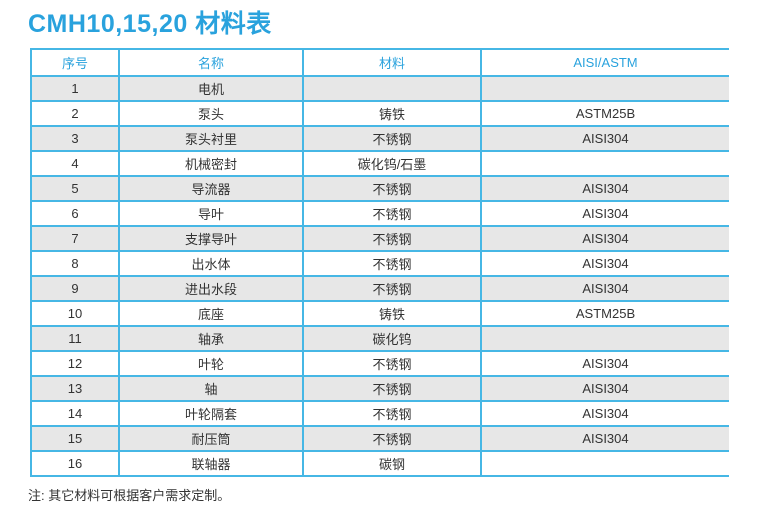  What do you see at coordinates (75, 113) in the screenshot?
I see `cell-serial: 2` at bounding box center [75, 113].